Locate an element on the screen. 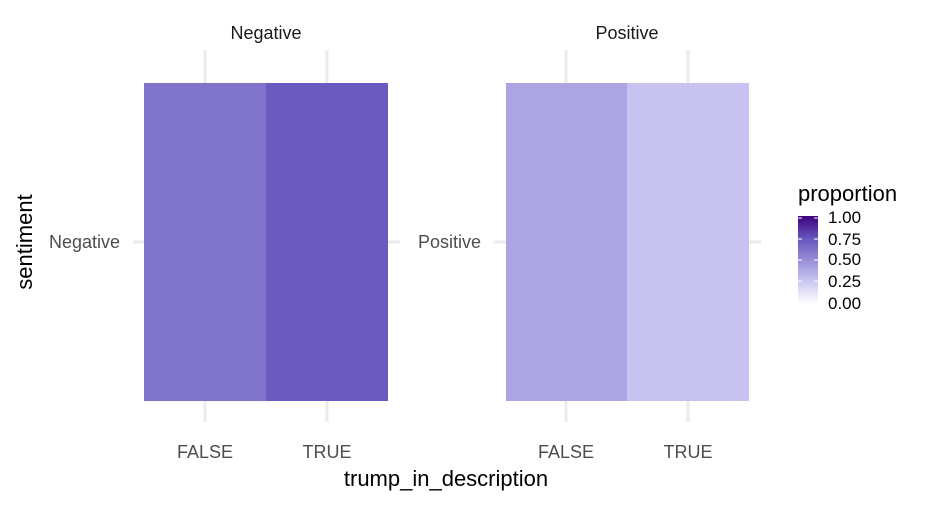  legend-label: 0.25 is located at coordinates (844, 281).